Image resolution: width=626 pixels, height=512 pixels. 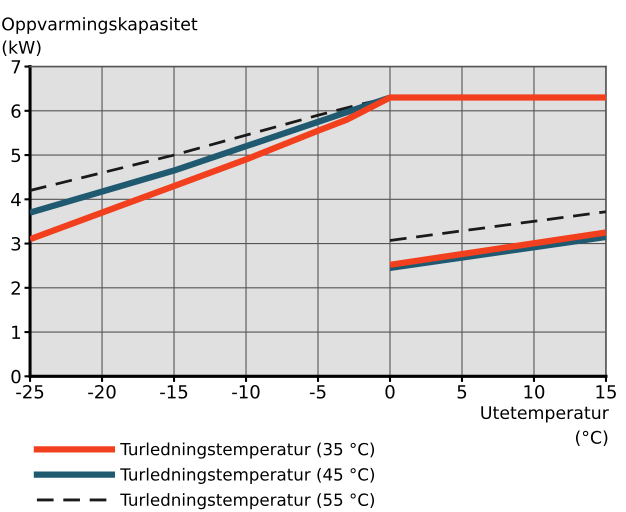 What do you see at coordinates (100, 36) in the screenshot?
I see `y-axis-title: Oppvarmingskapasitet (kW)` at bounding box center [100, 36].